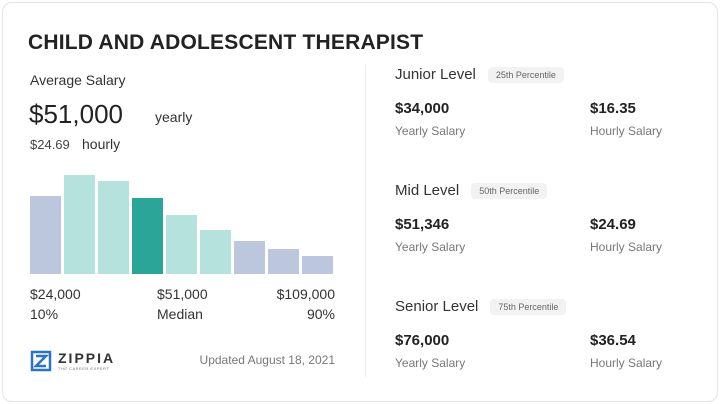  What do you see at coordinates (55, 294) in the screenshot?
I see `low-salary: $24,000` at bounding box center [55, 294].